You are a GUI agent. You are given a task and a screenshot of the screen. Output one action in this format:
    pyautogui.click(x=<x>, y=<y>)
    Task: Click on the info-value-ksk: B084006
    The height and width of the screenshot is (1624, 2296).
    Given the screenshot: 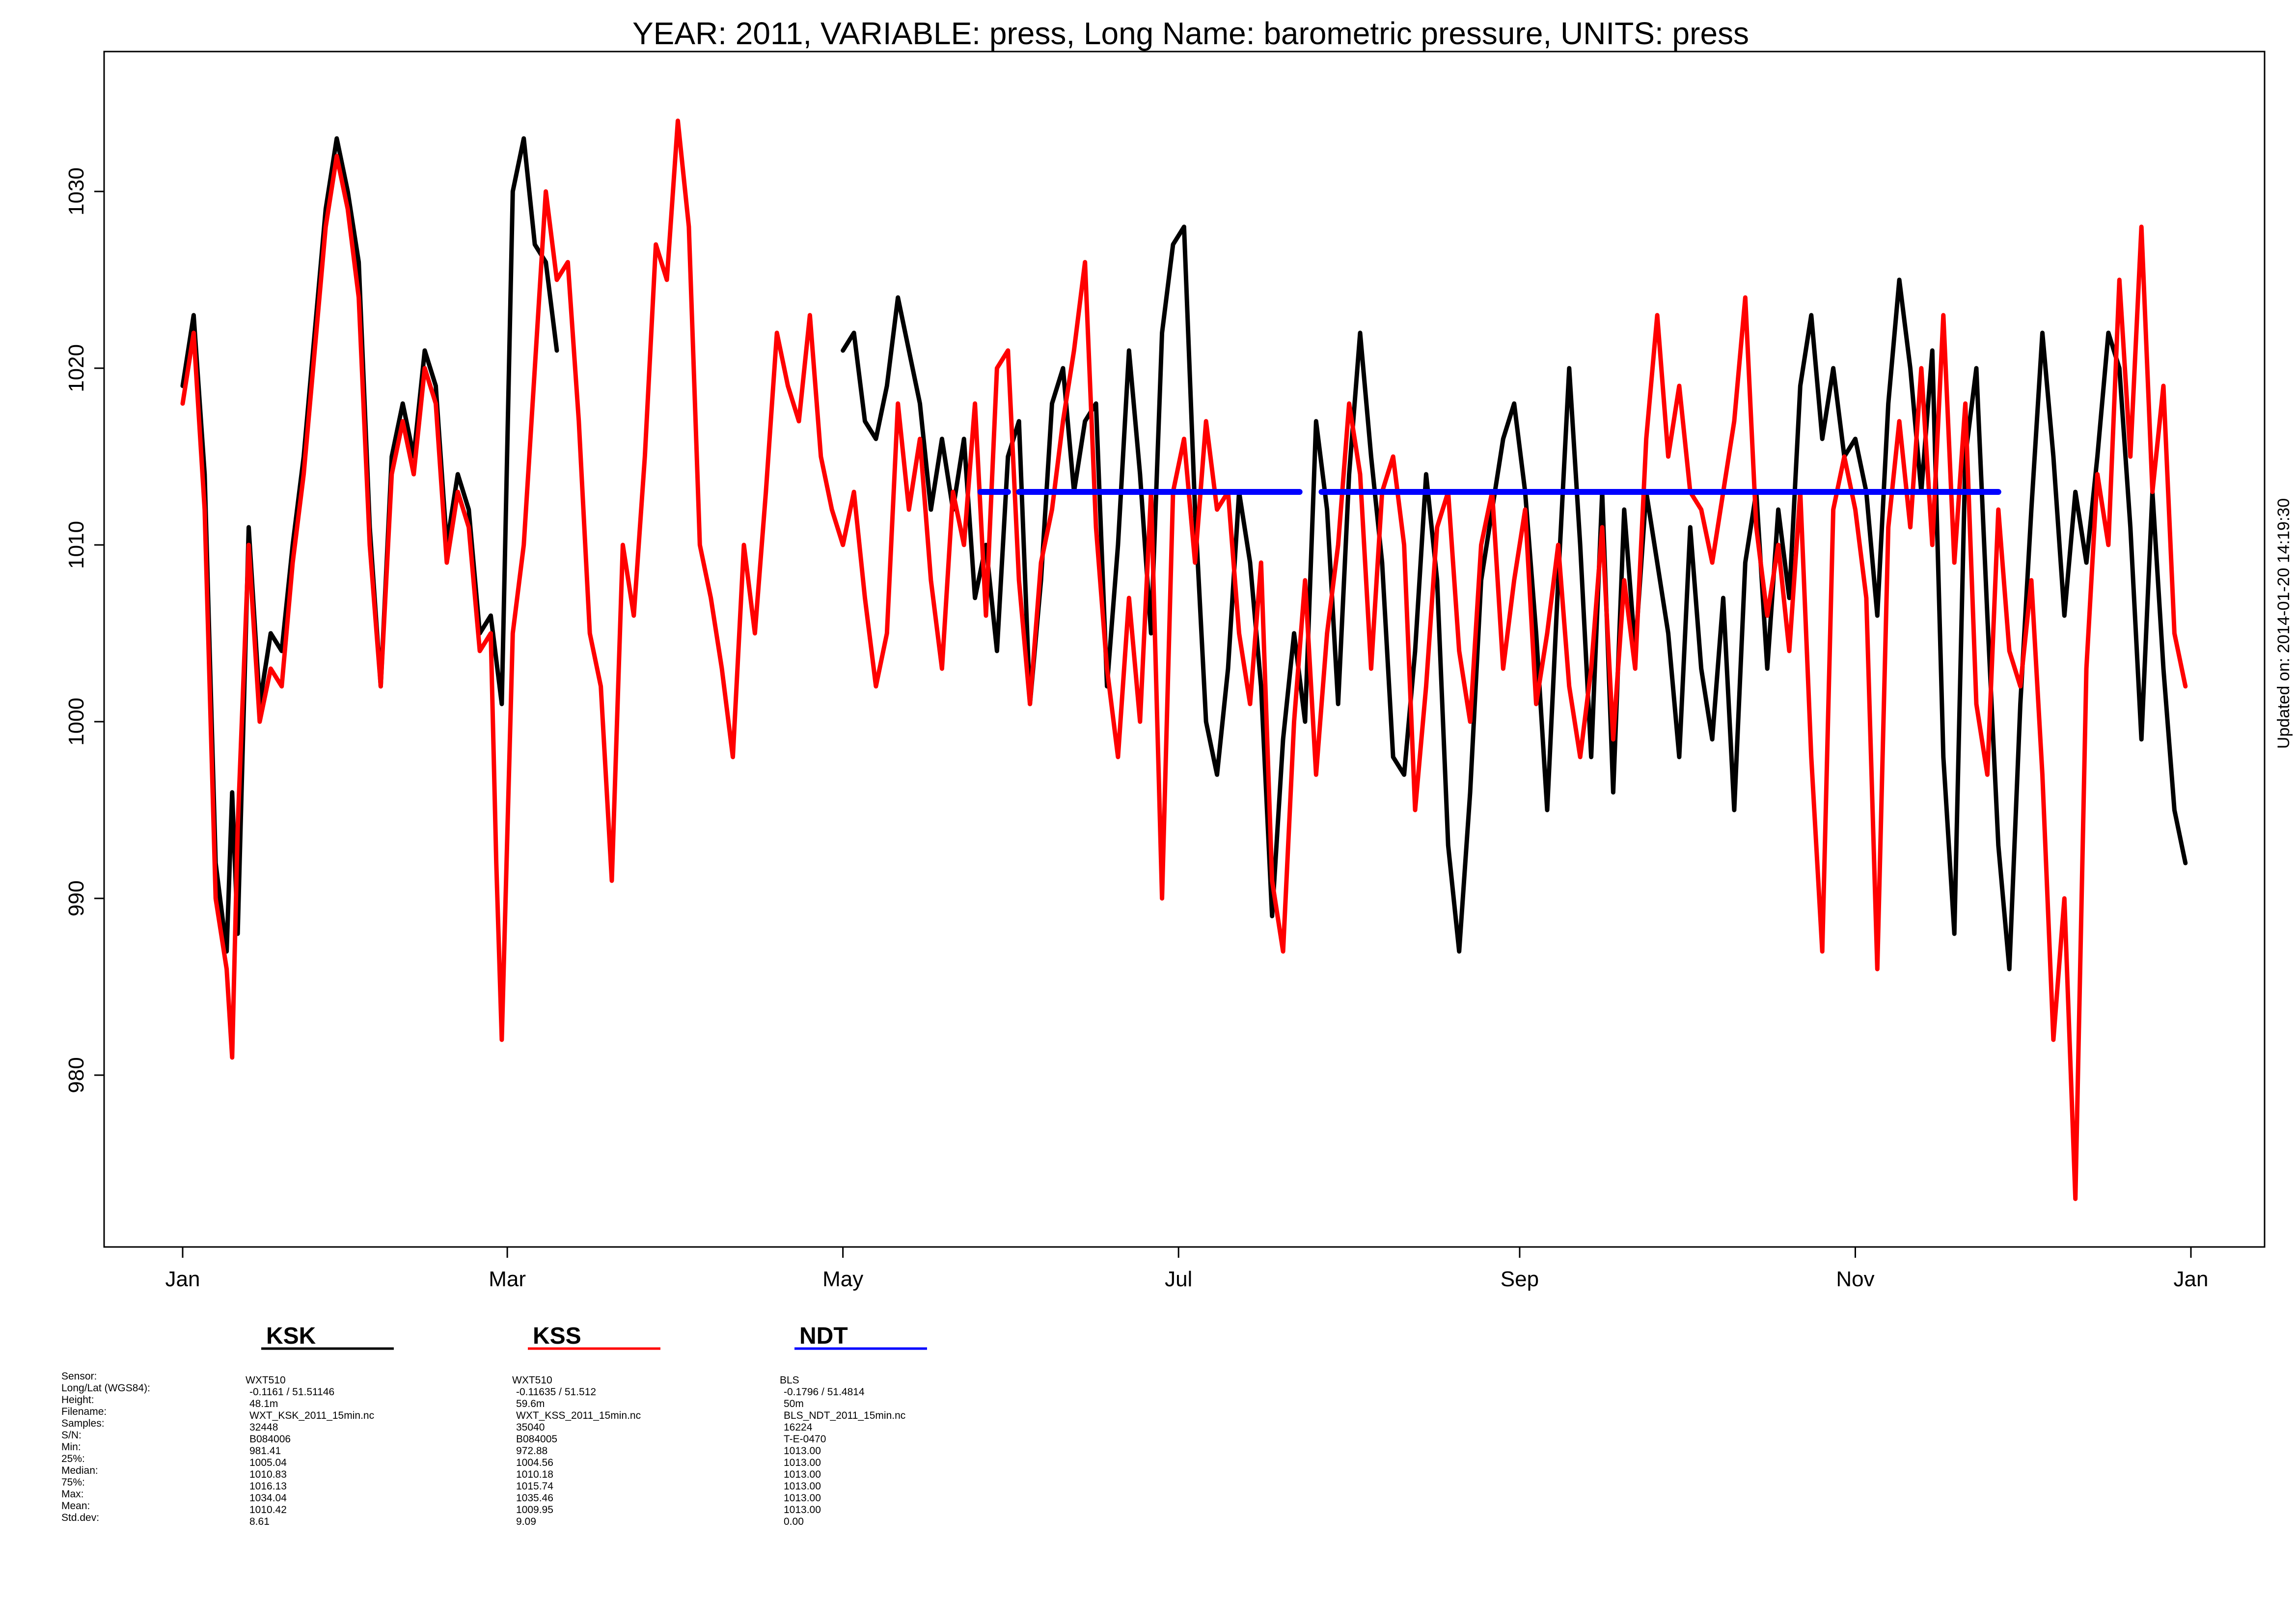 What is the action you would take?
    pyautogui.click(x=270, y=1439)
    